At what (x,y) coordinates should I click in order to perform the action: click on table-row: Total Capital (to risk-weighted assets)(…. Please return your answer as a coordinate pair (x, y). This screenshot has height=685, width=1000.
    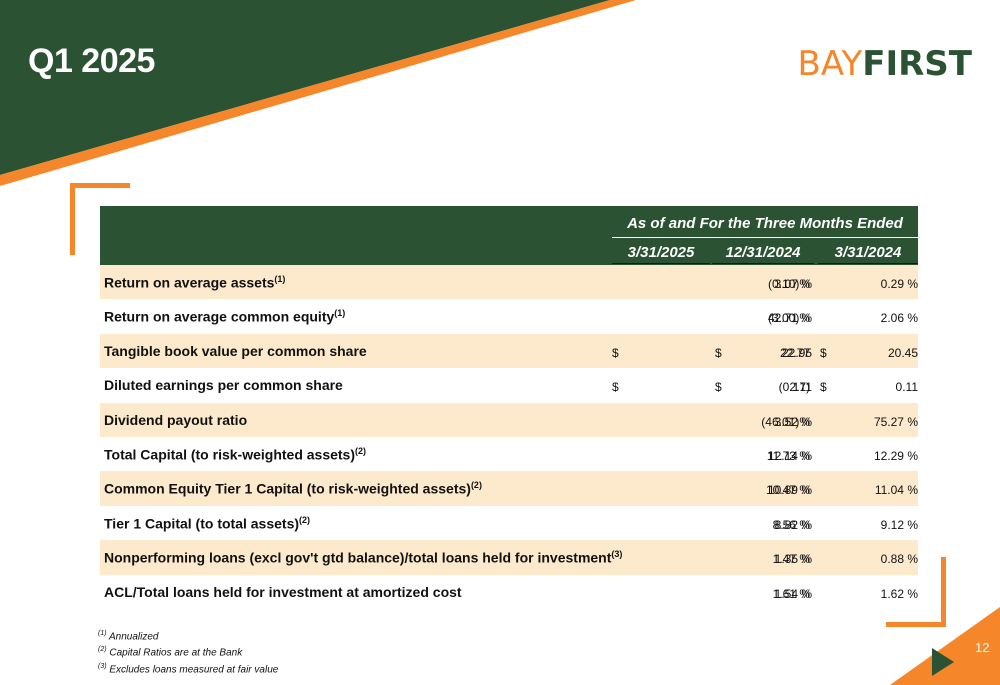
    Looking at the image, I should click on (509, 454).